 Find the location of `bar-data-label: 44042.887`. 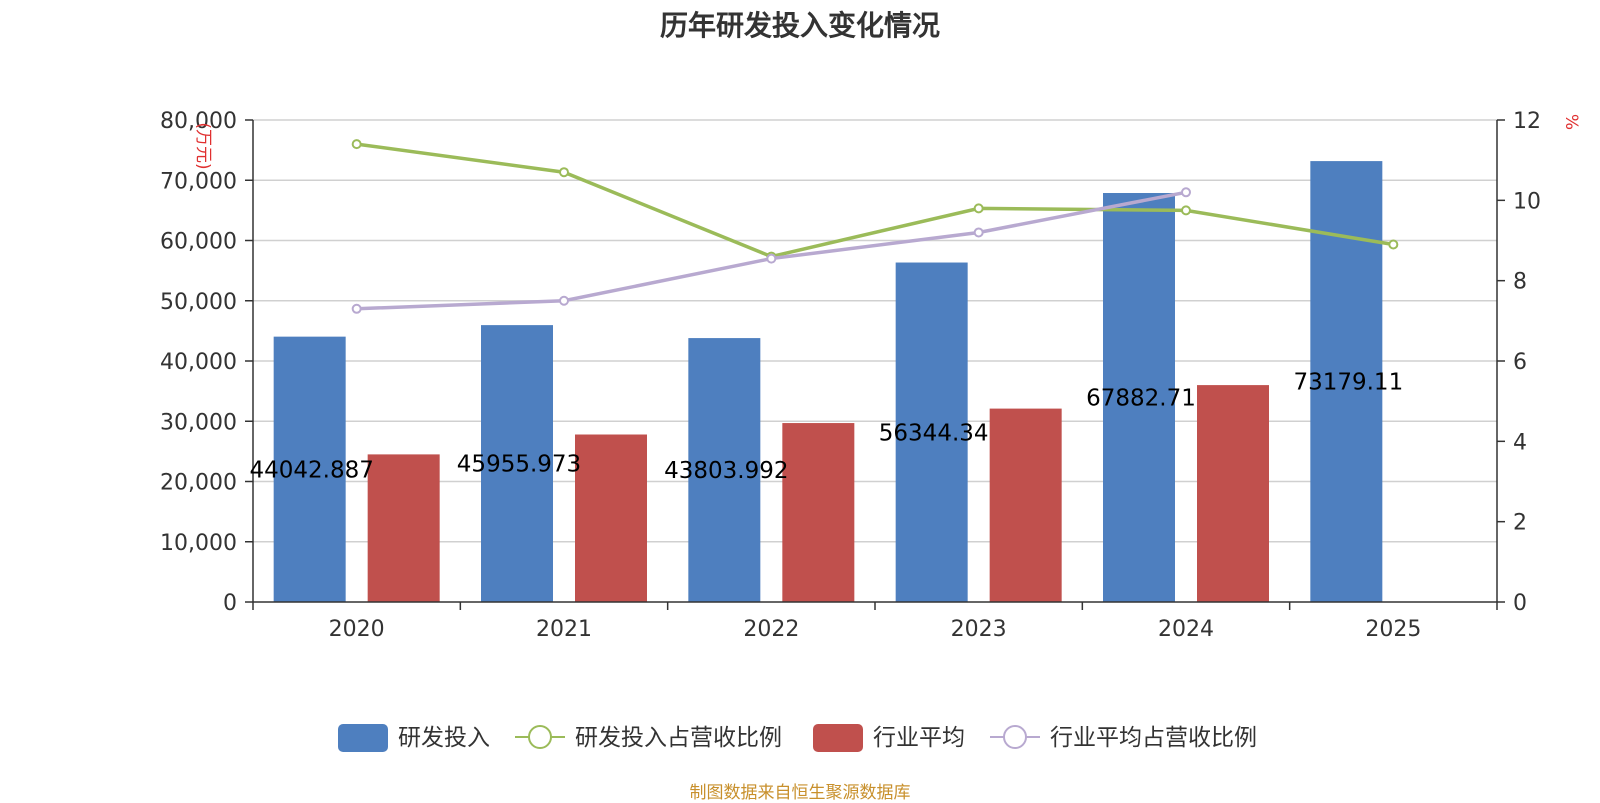

bar-data-label: 44042.887 is located at coordinates (311, 470).